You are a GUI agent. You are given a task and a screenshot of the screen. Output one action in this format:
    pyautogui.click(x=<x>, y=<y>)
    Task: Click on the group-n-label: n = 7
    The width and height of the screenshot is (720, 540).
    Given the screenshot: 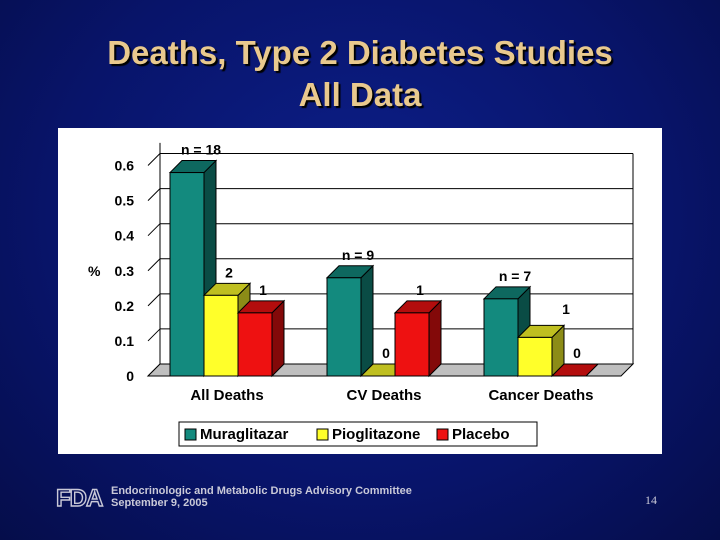 What is the action you would take?
    pyautogui.click(x=515, y=276)
    